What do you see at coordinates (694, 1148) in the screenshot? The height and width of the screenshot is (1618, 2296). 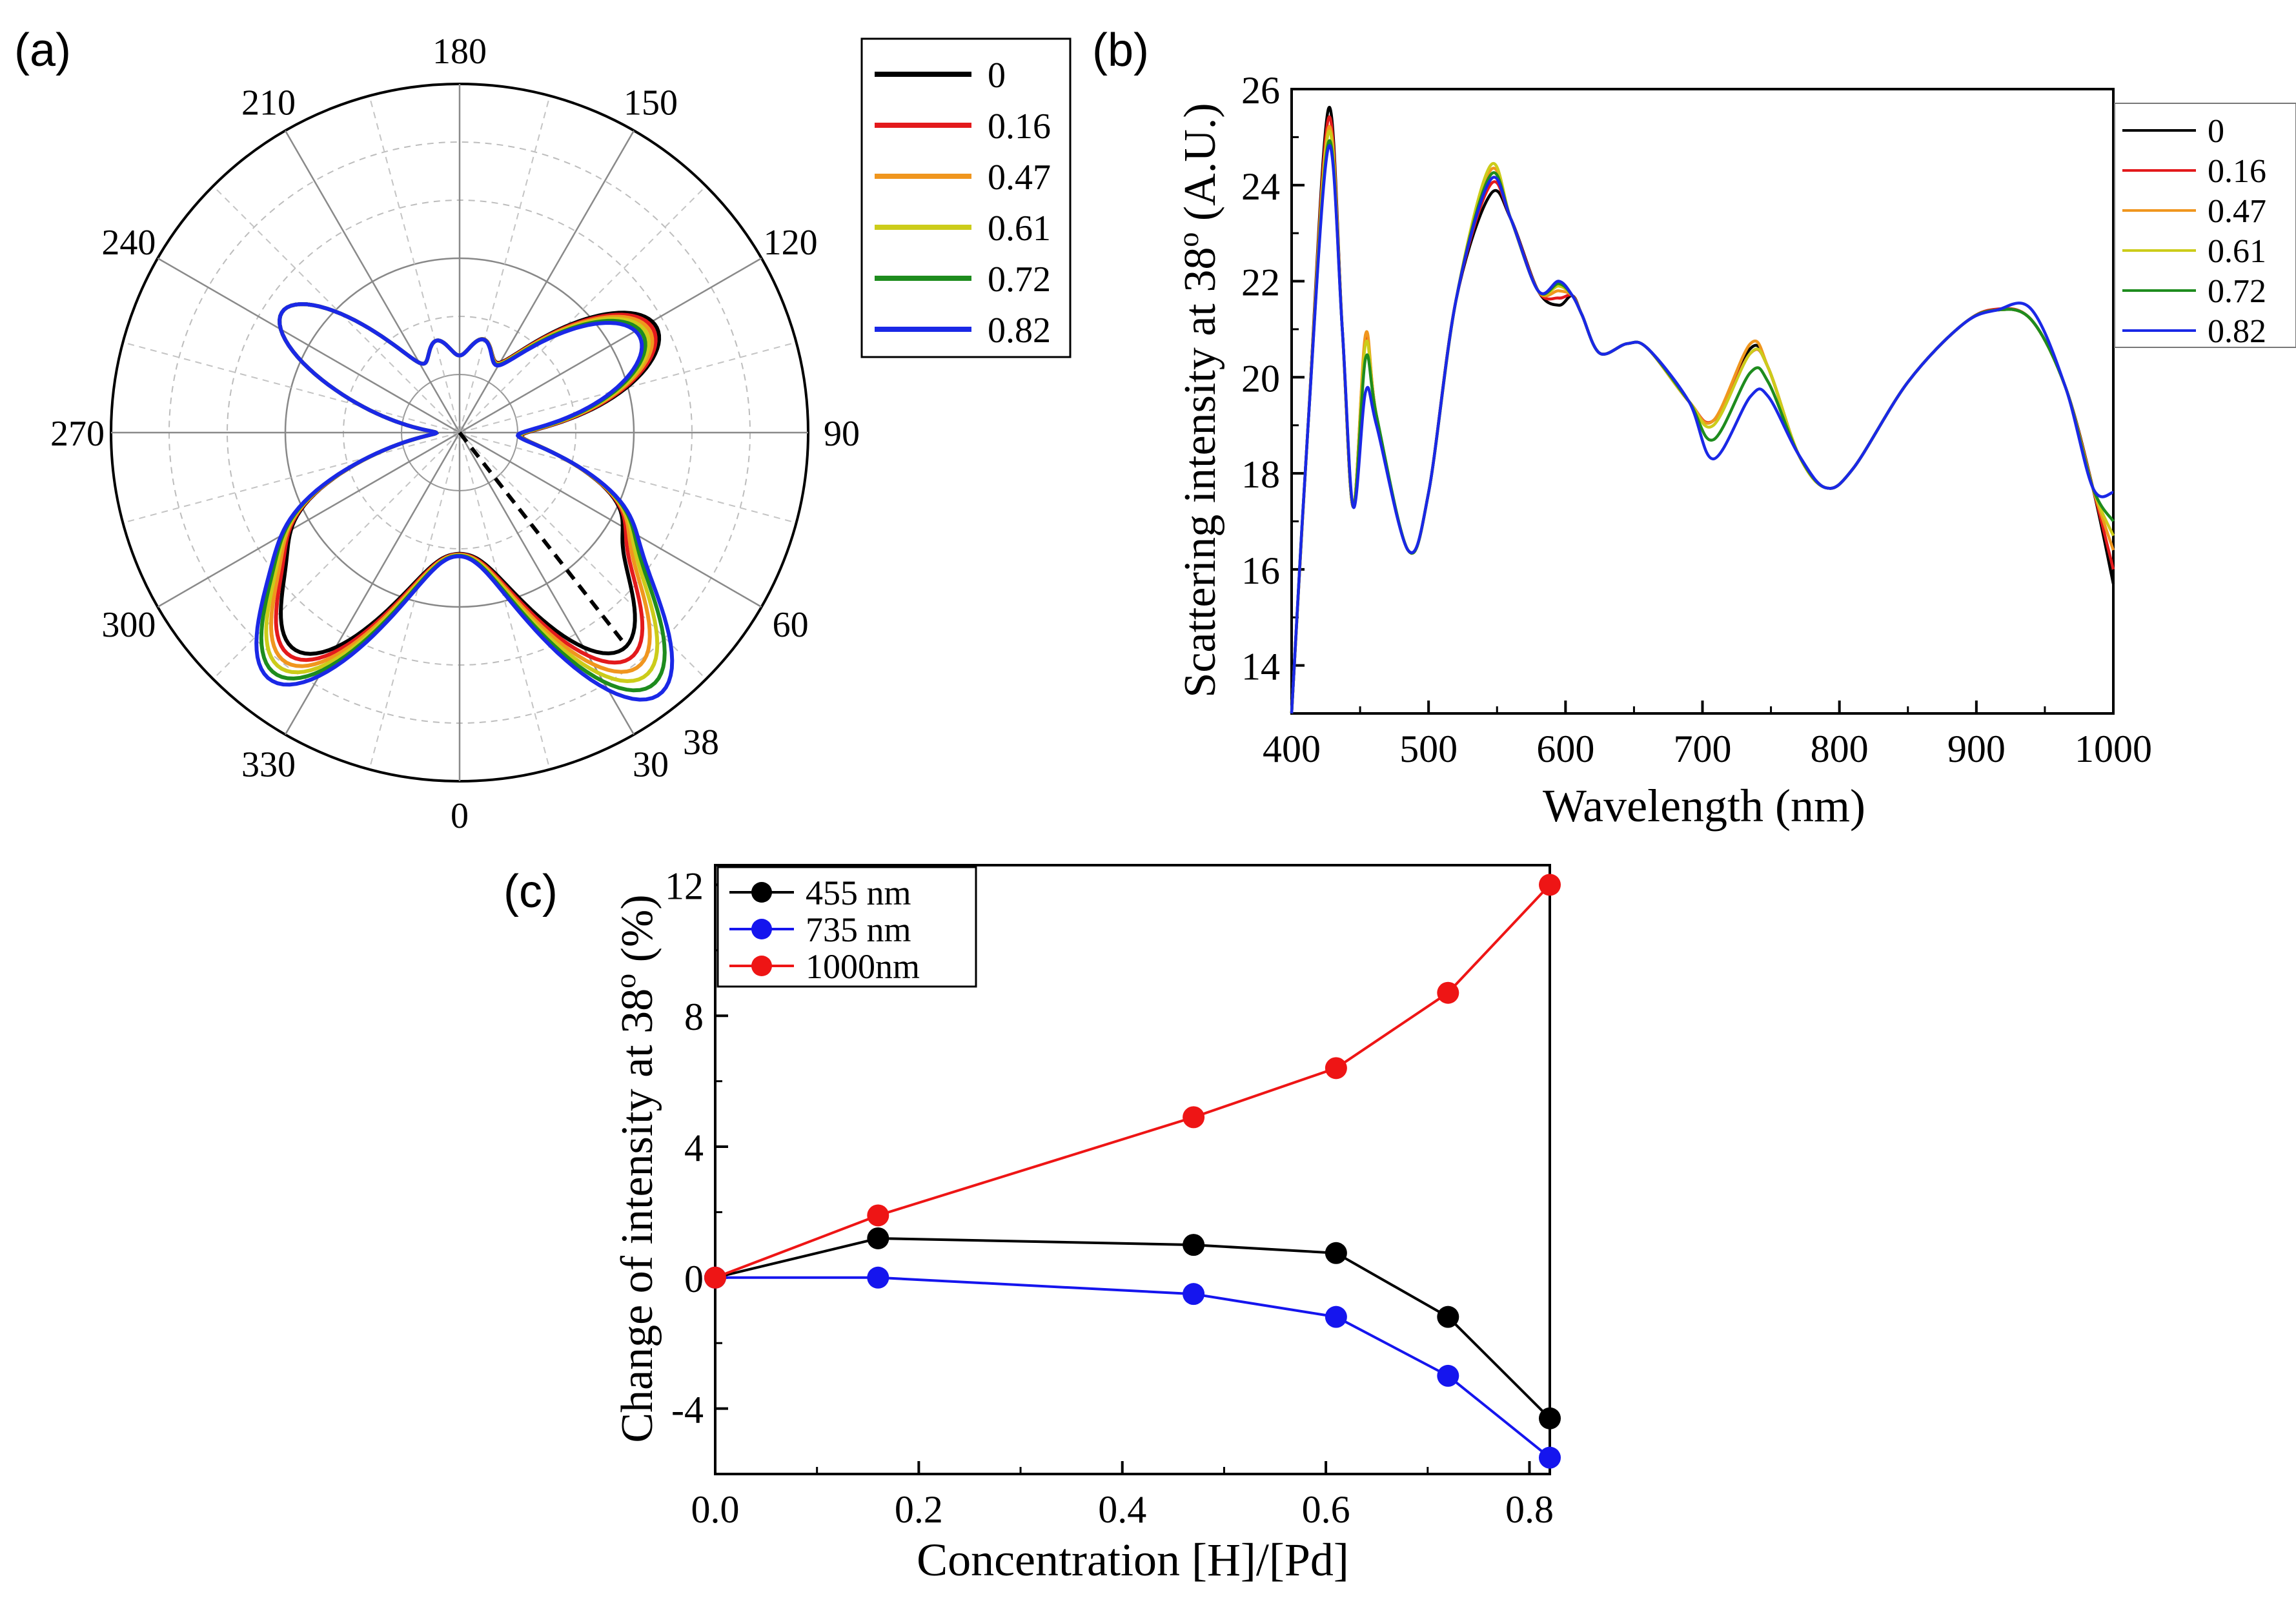 I see `y-tick-label: 4` at bounding box center [694, 1148].